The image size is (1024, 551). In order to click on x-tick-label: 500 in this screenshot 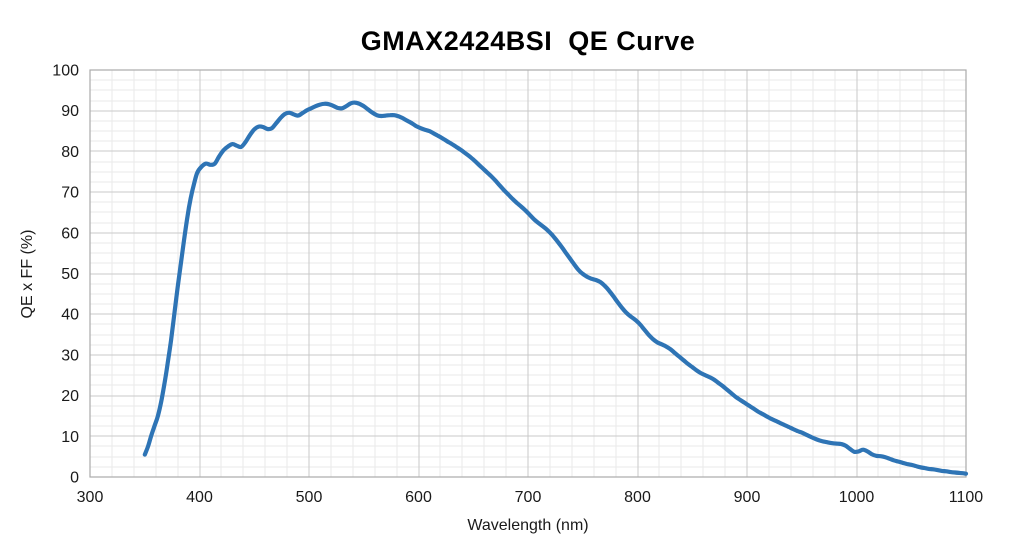, I will do `click(309, 497)`.